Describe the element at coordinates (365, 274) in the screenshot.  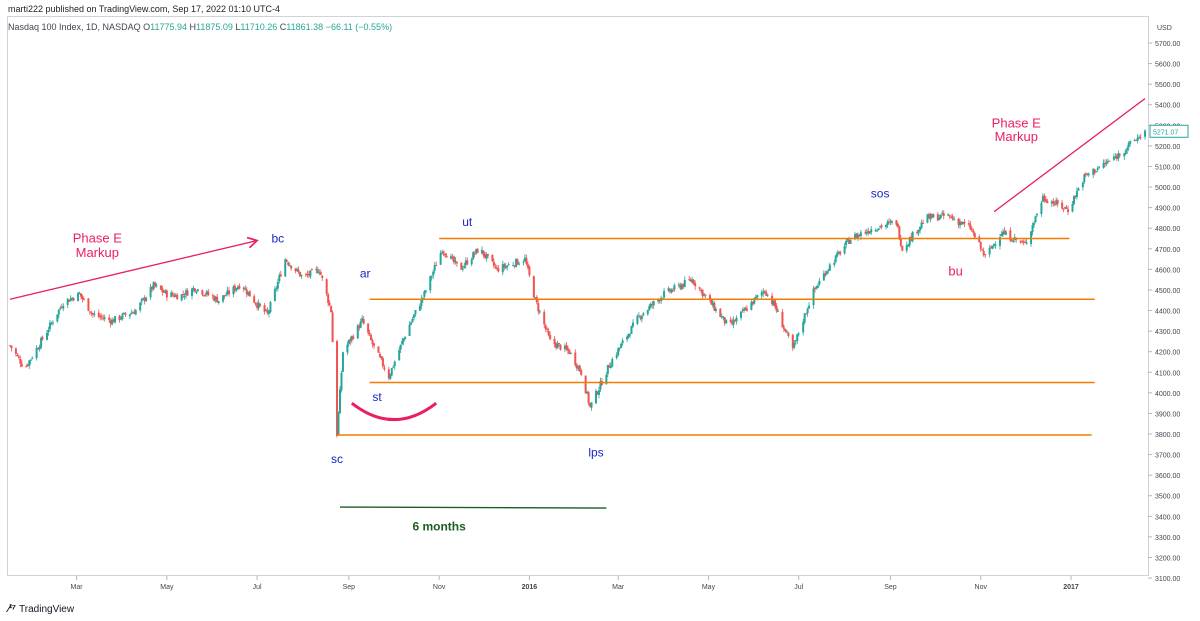
I see `annotation-label: ar` at that location.